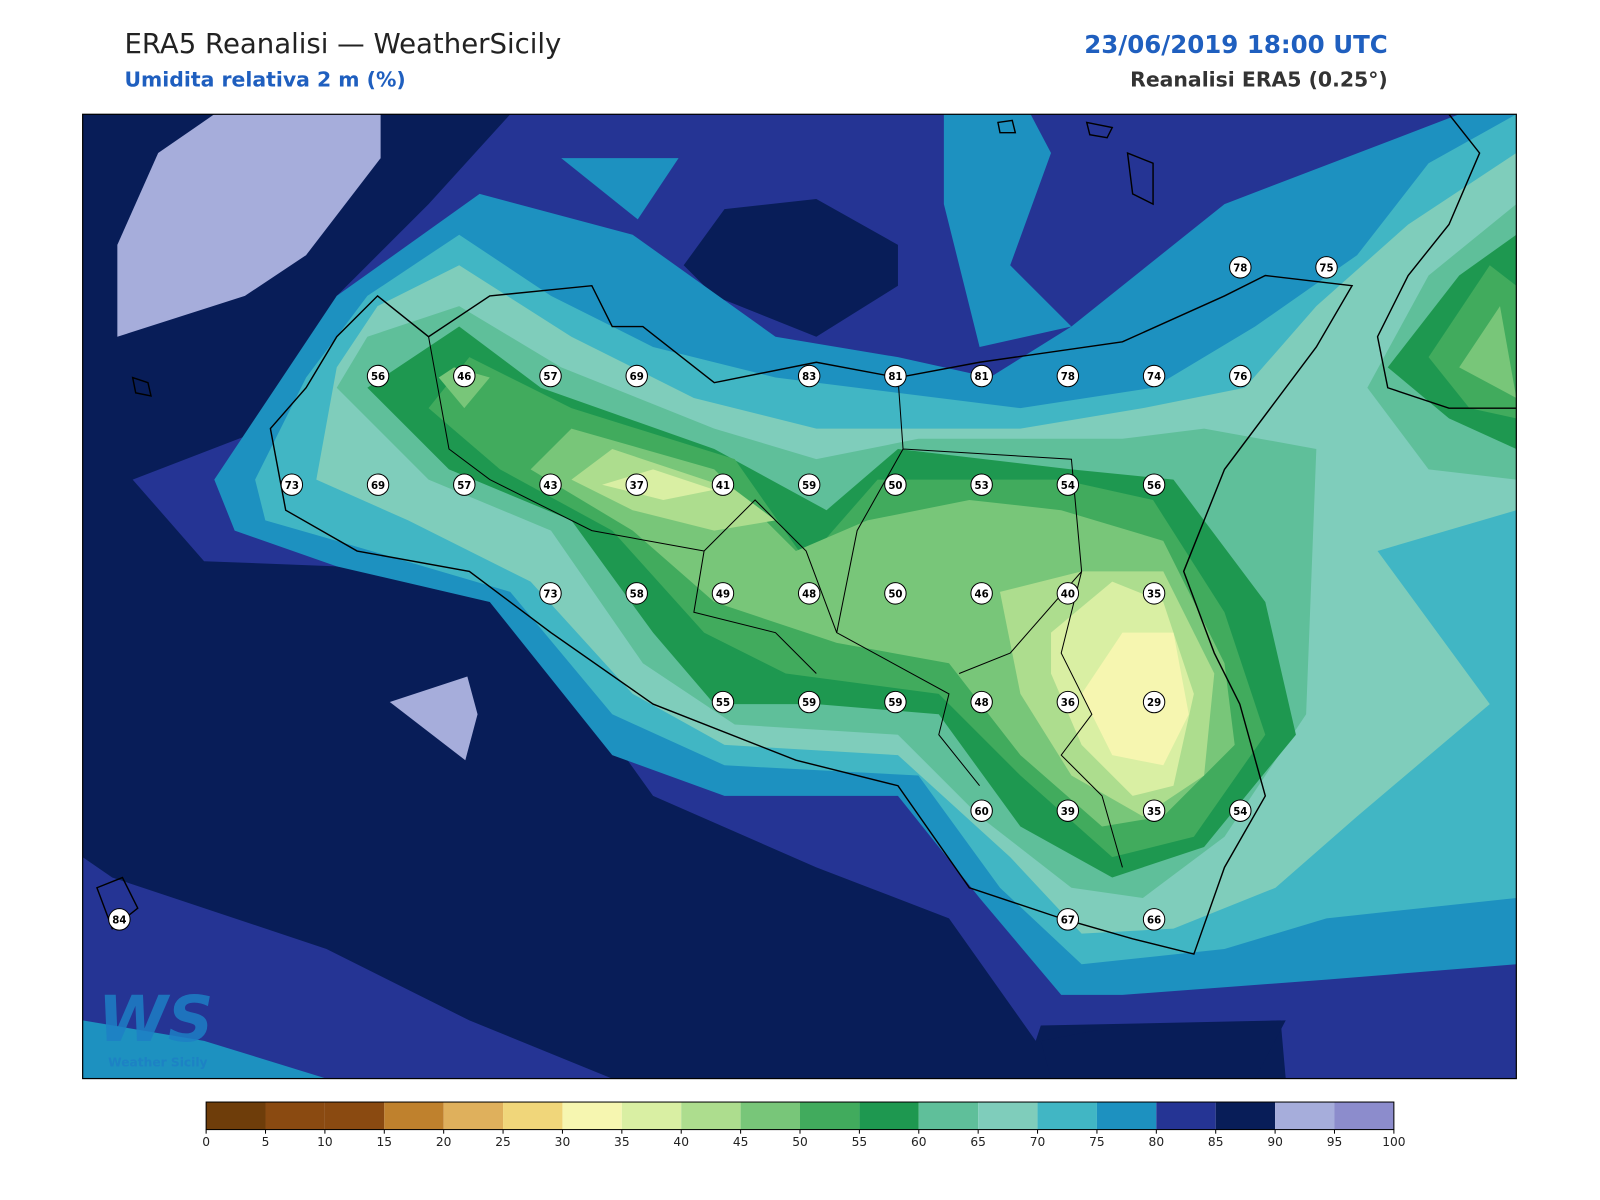  Describe the element at coordinates (157, 1062) in the screenshot. I see `logo-name: Weather Sicily` at that location.